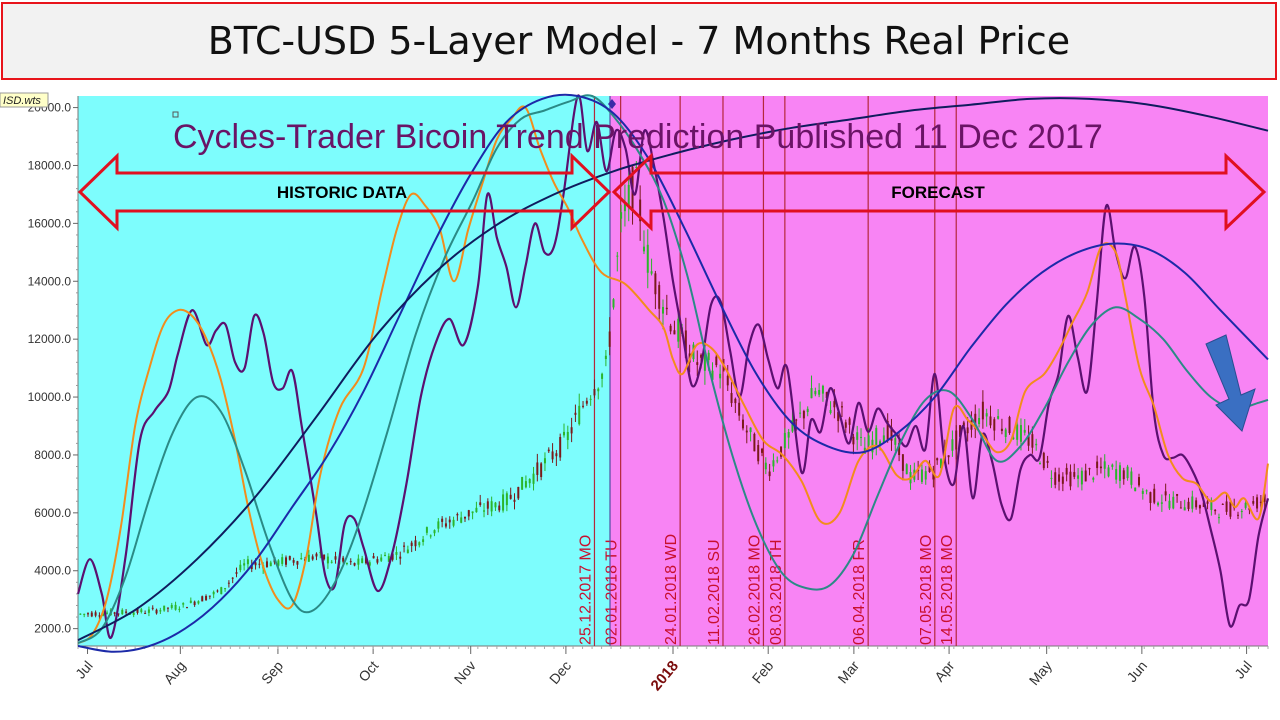 The height and width of the screenshot is (720, 1280). Describe the element at coordinates (50, 165) in the screenshot. I see `y-tick-label: 18000.0` at that location.